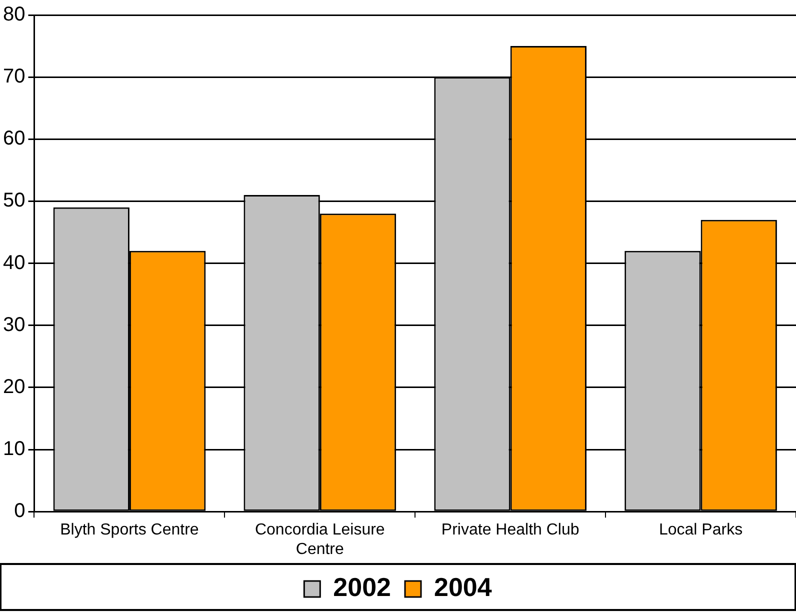 The image size is (796, 612). What do you see at coordinates (362, 587) in the screenshot?
I see `legend-label: 2002` at bounding box center [362, 587].